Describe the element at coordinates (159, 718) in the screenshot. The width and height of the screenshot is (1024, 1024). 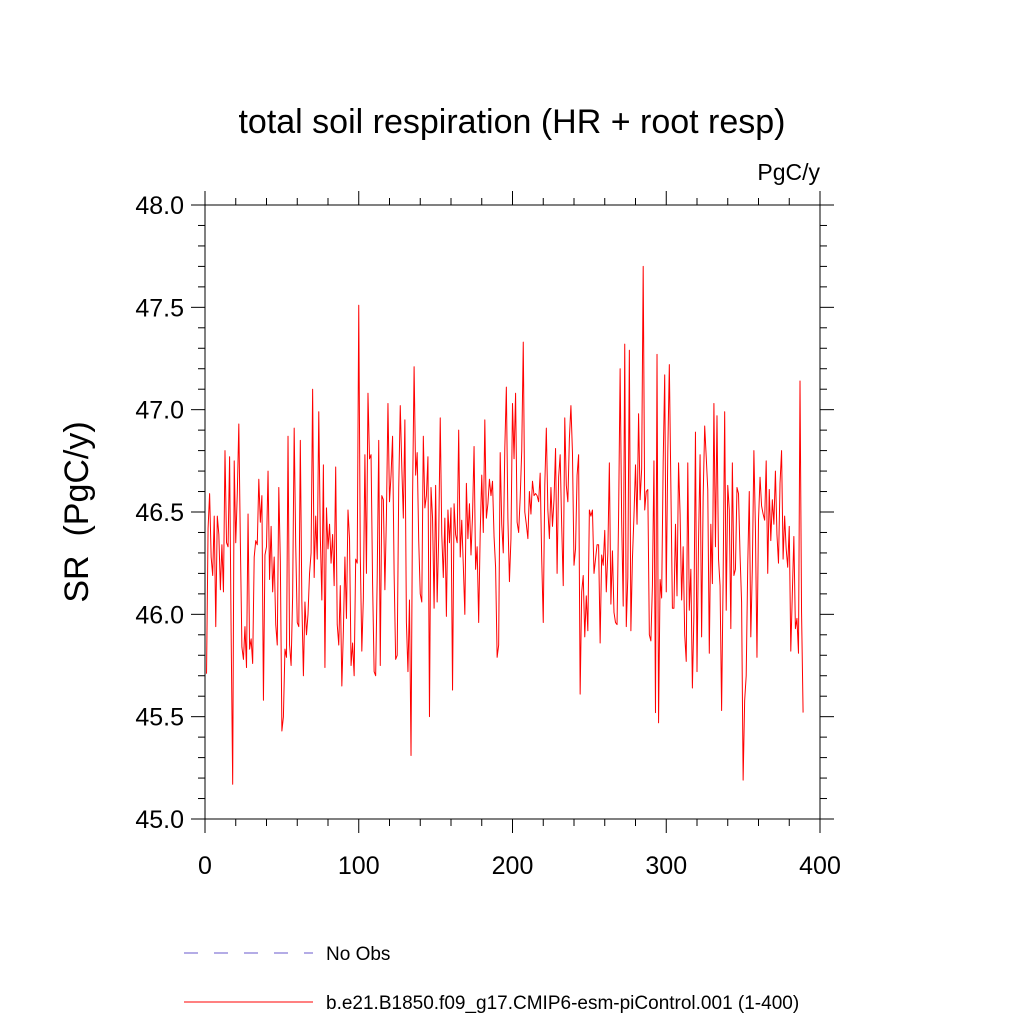
I see `y-tick-label: 45.5` at that location.